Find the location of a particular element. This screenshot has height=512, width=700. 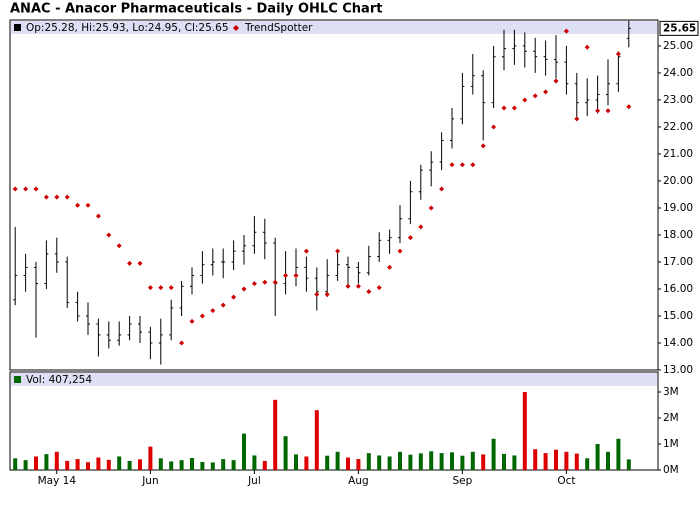

last-price-box is located at coordinates (679, 28).